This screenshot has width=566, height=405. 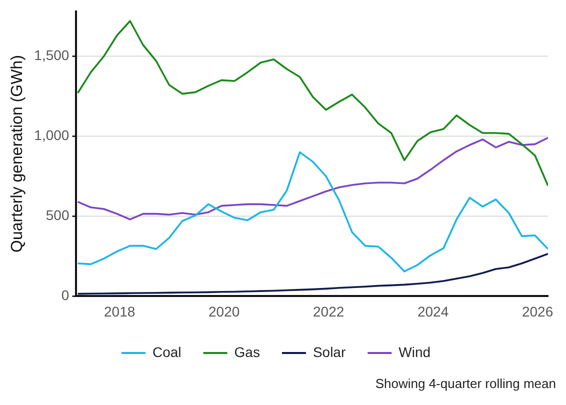 What do you see at coordinates (433, 311) in the screenshot?
I see `x-tick-label: 2024` at bounding box center [433, 311].